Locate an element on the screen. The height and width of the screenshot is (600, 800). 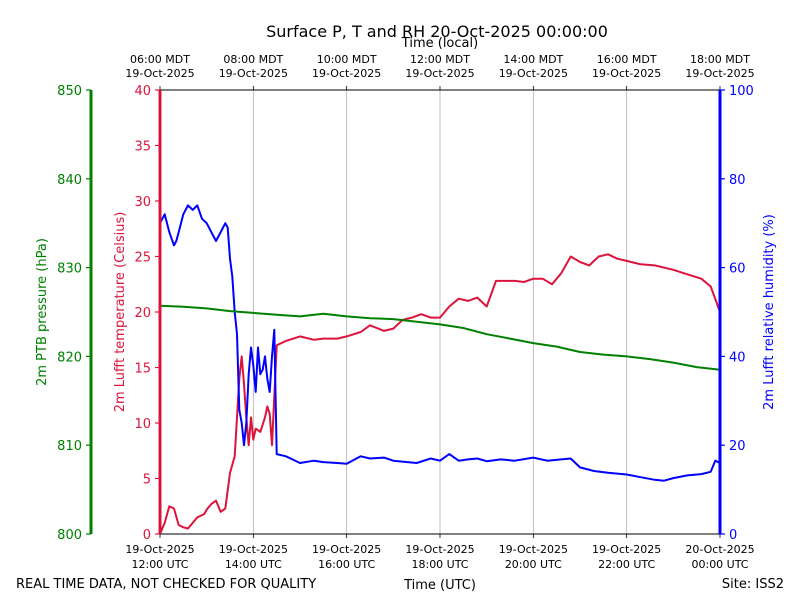
humidity-axis-tick-label: 40 is located at coordinates (737, 357).